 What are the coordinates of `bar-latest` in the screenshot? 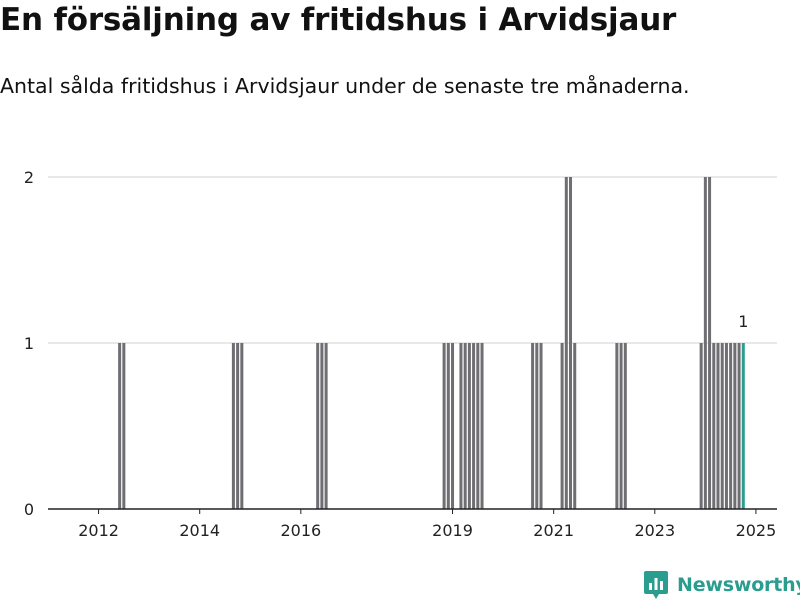 It's located at (743, 426).